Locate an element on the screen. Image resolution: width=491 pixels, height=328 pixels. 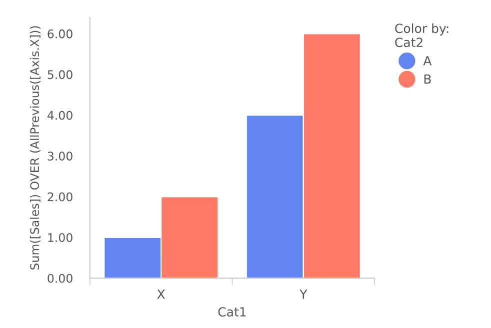
y-tick-label: 4.00 is located at coordinates (59, 115).